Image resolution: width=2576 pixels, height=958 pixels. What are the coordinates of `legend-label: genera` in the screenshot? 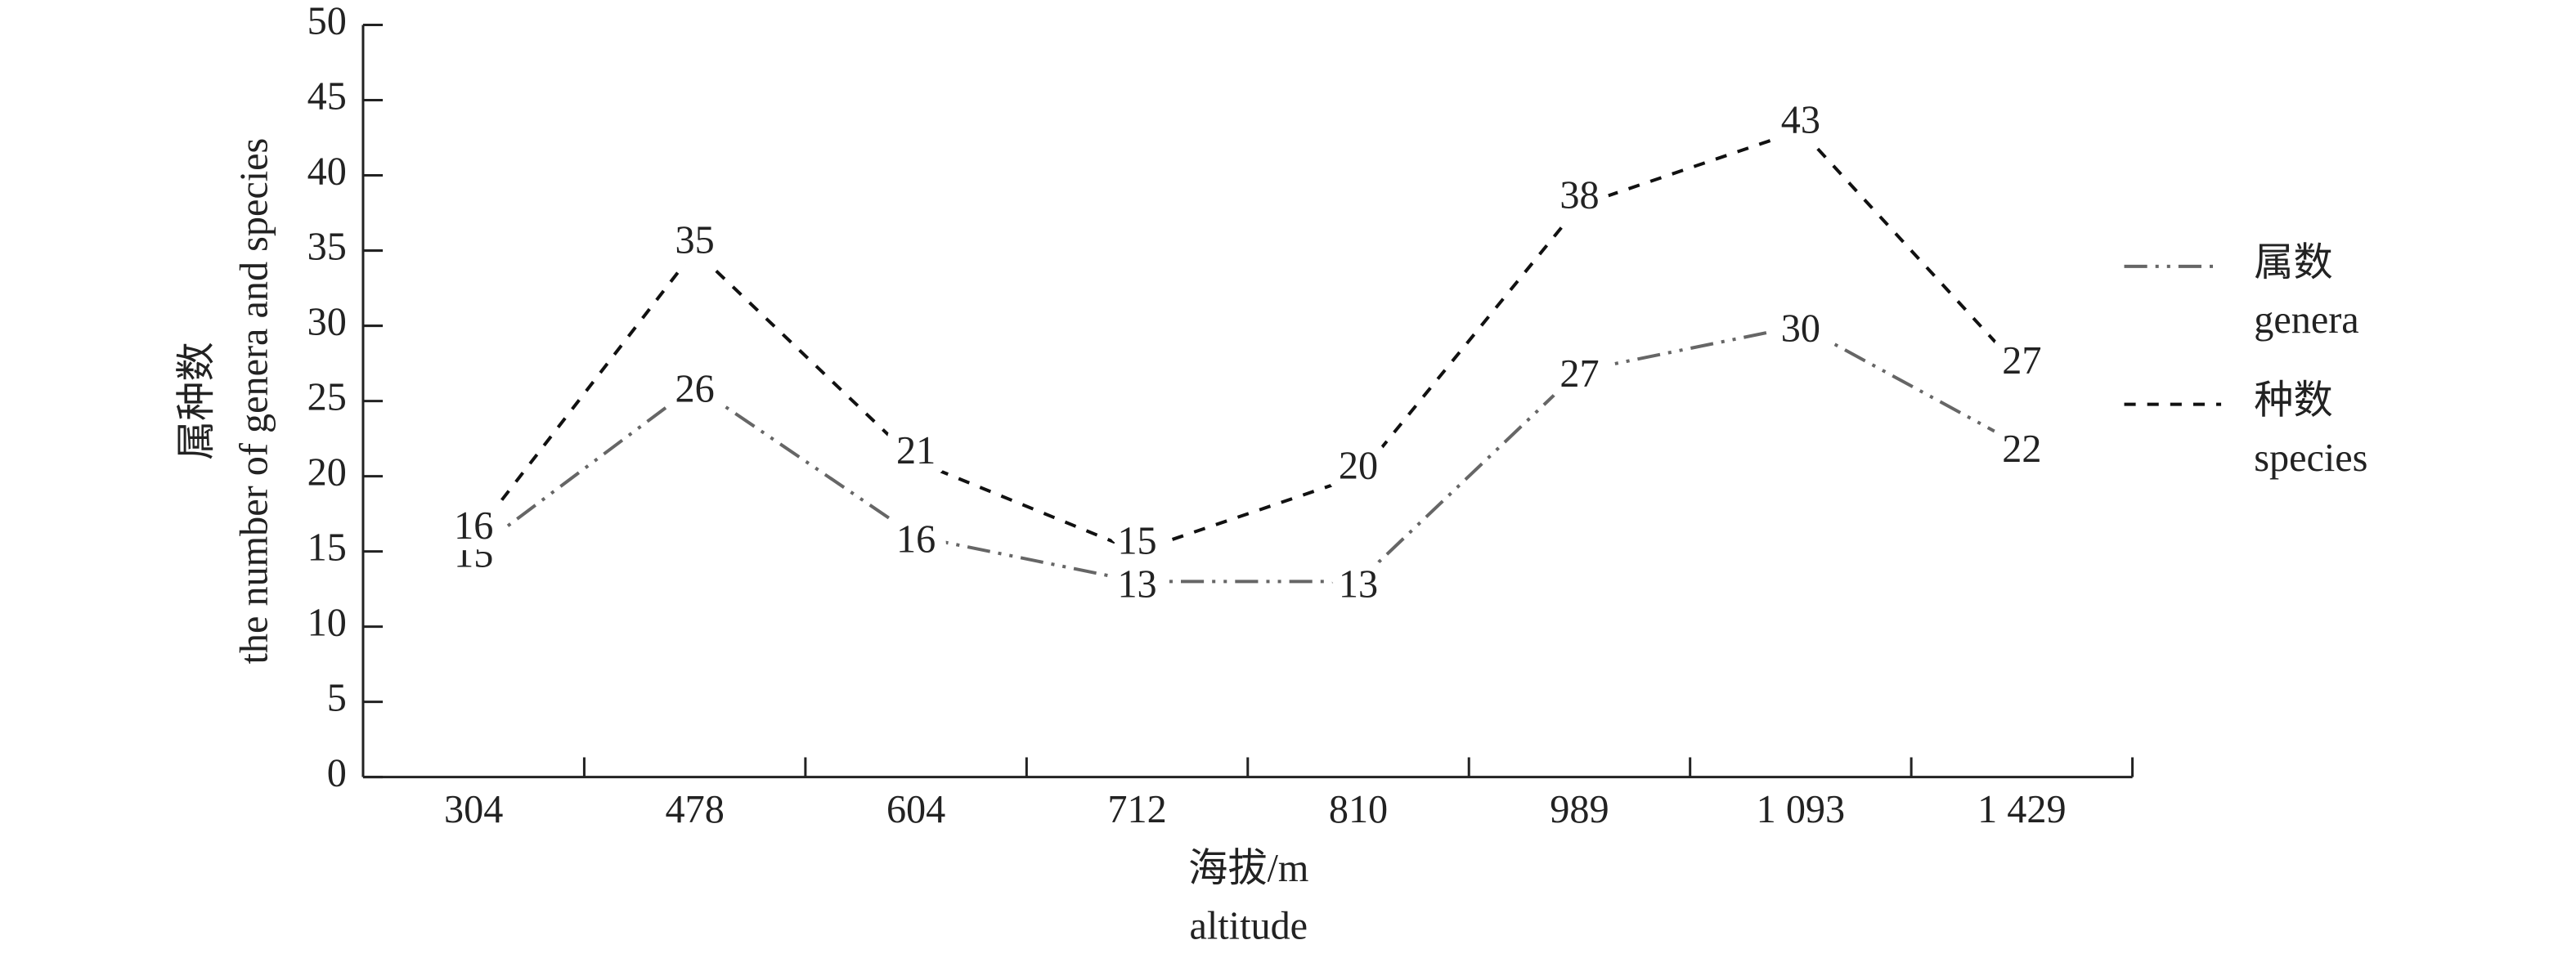 It's located at (2306, 320).